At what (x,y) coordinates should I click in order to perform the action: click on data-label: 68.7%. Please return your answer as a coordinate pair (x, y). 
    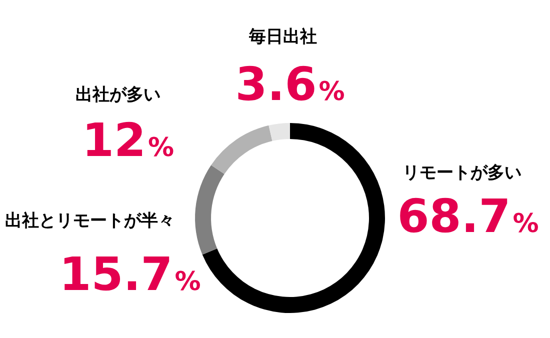
    Looking at the image, I should click on (468, 216).